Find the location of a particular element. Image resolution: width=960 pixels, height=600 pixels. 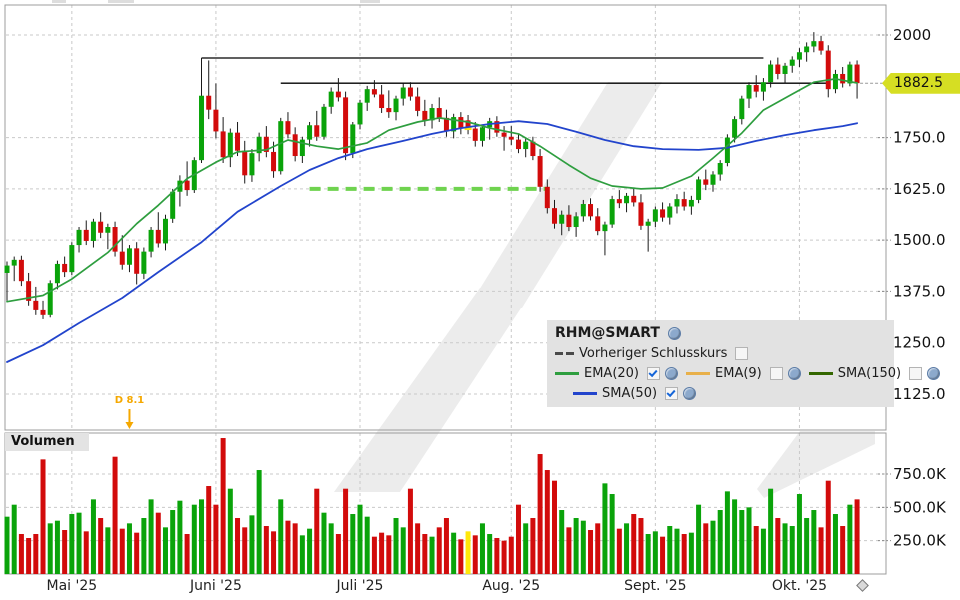

prev-close-checkbox is located at coordinates (742, 353).